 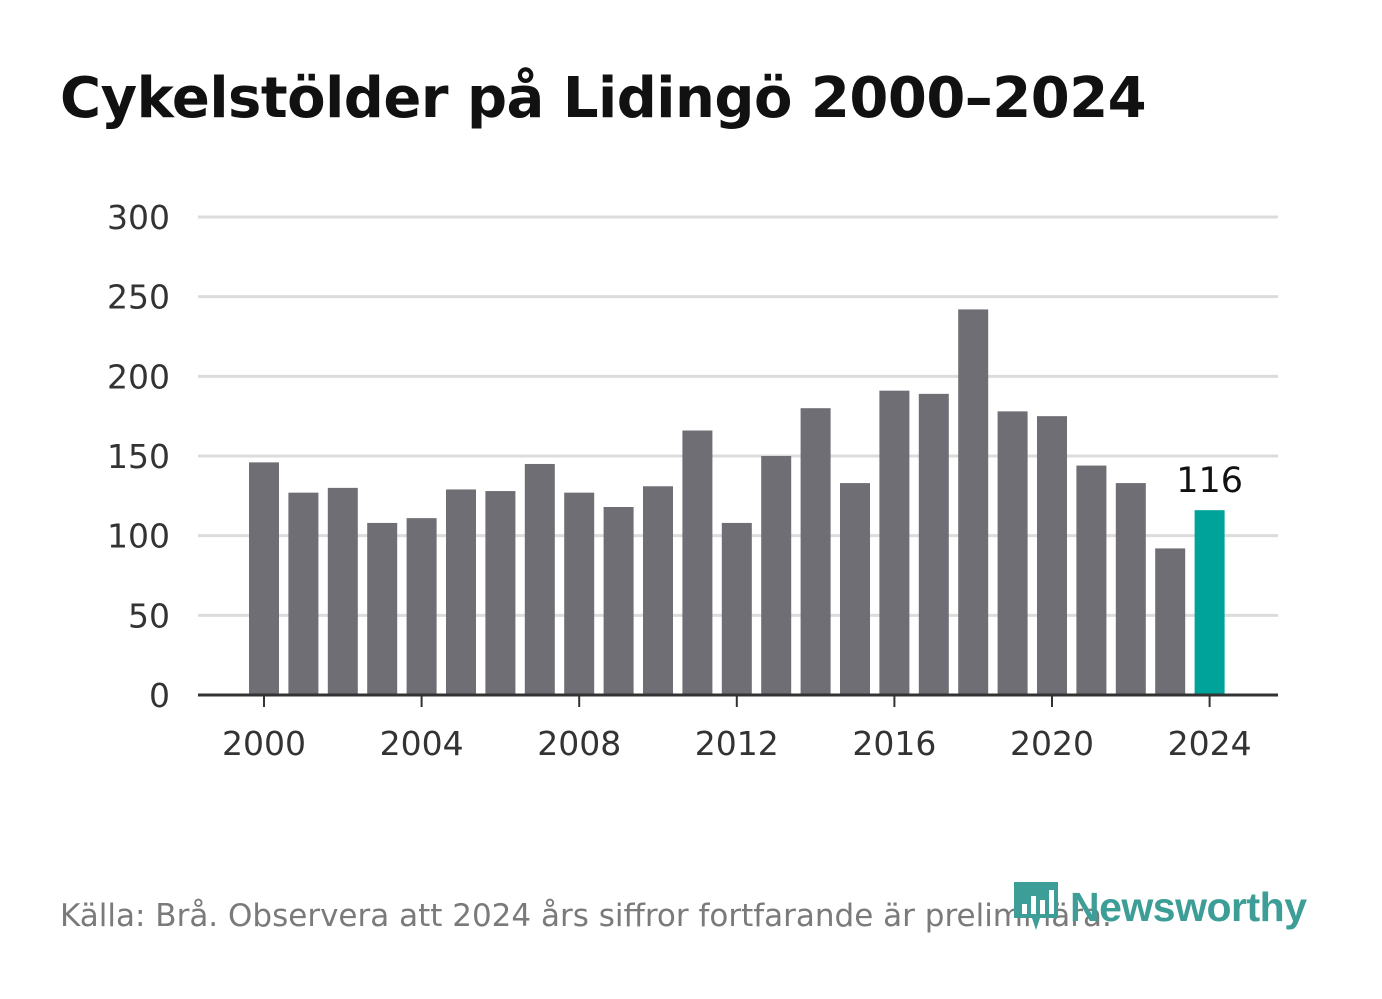 What do you see at coordinates (159, 695) in the screenshot?
I see `y-tick-label: 0` at bounding box center [159, 695].